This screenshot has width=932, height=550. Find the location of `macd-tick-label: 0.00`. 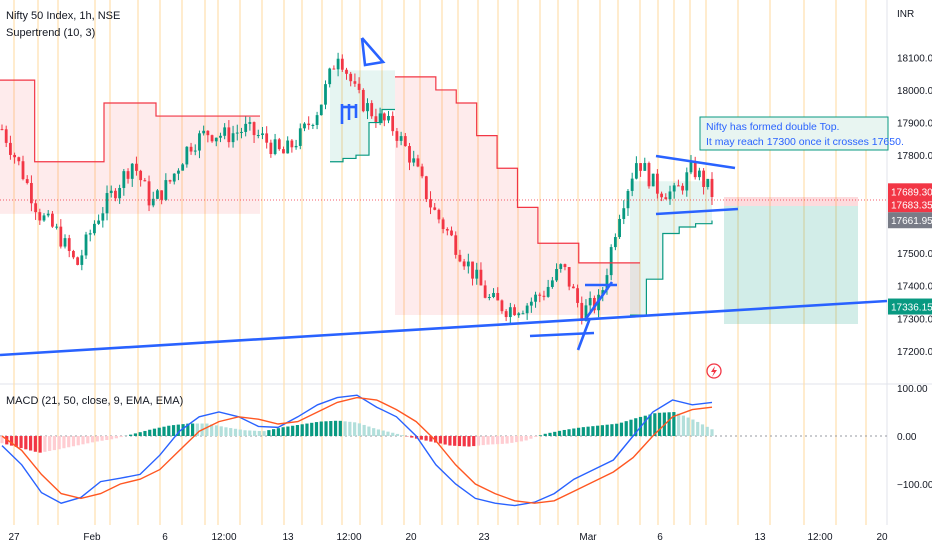

macd-tick-label: 0.00 is located at coordinates (907, 437).